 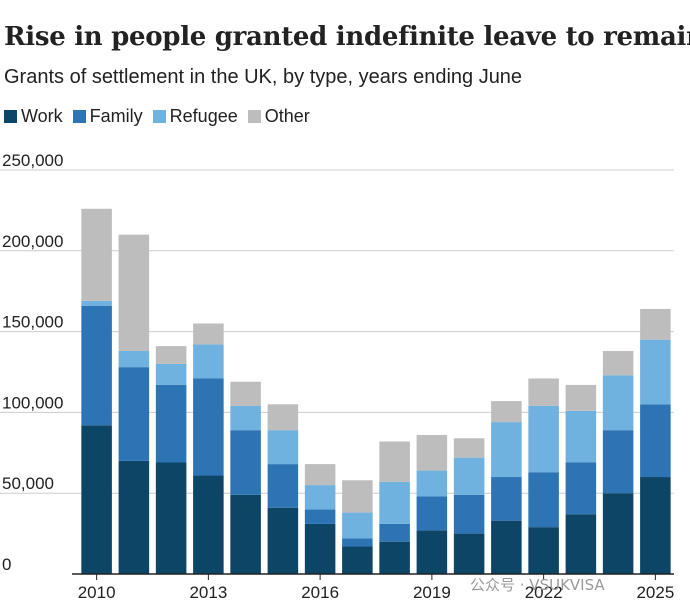 What do you see at coordinates (320, 592) in the screenshot?
I see `x-tick-label: 2016` at bounding box center [320, 592].